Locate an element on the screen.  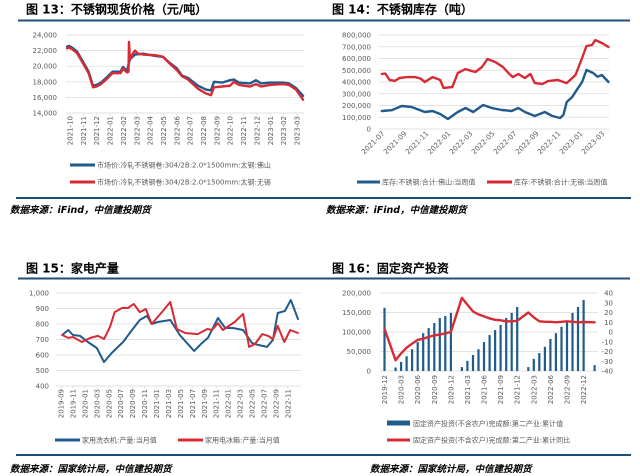
legend-item: 市场价:冷轧不锈钢卷:304/2B:2.0*1500mm:太钢:无锡 is located at coordinates (170, 182).